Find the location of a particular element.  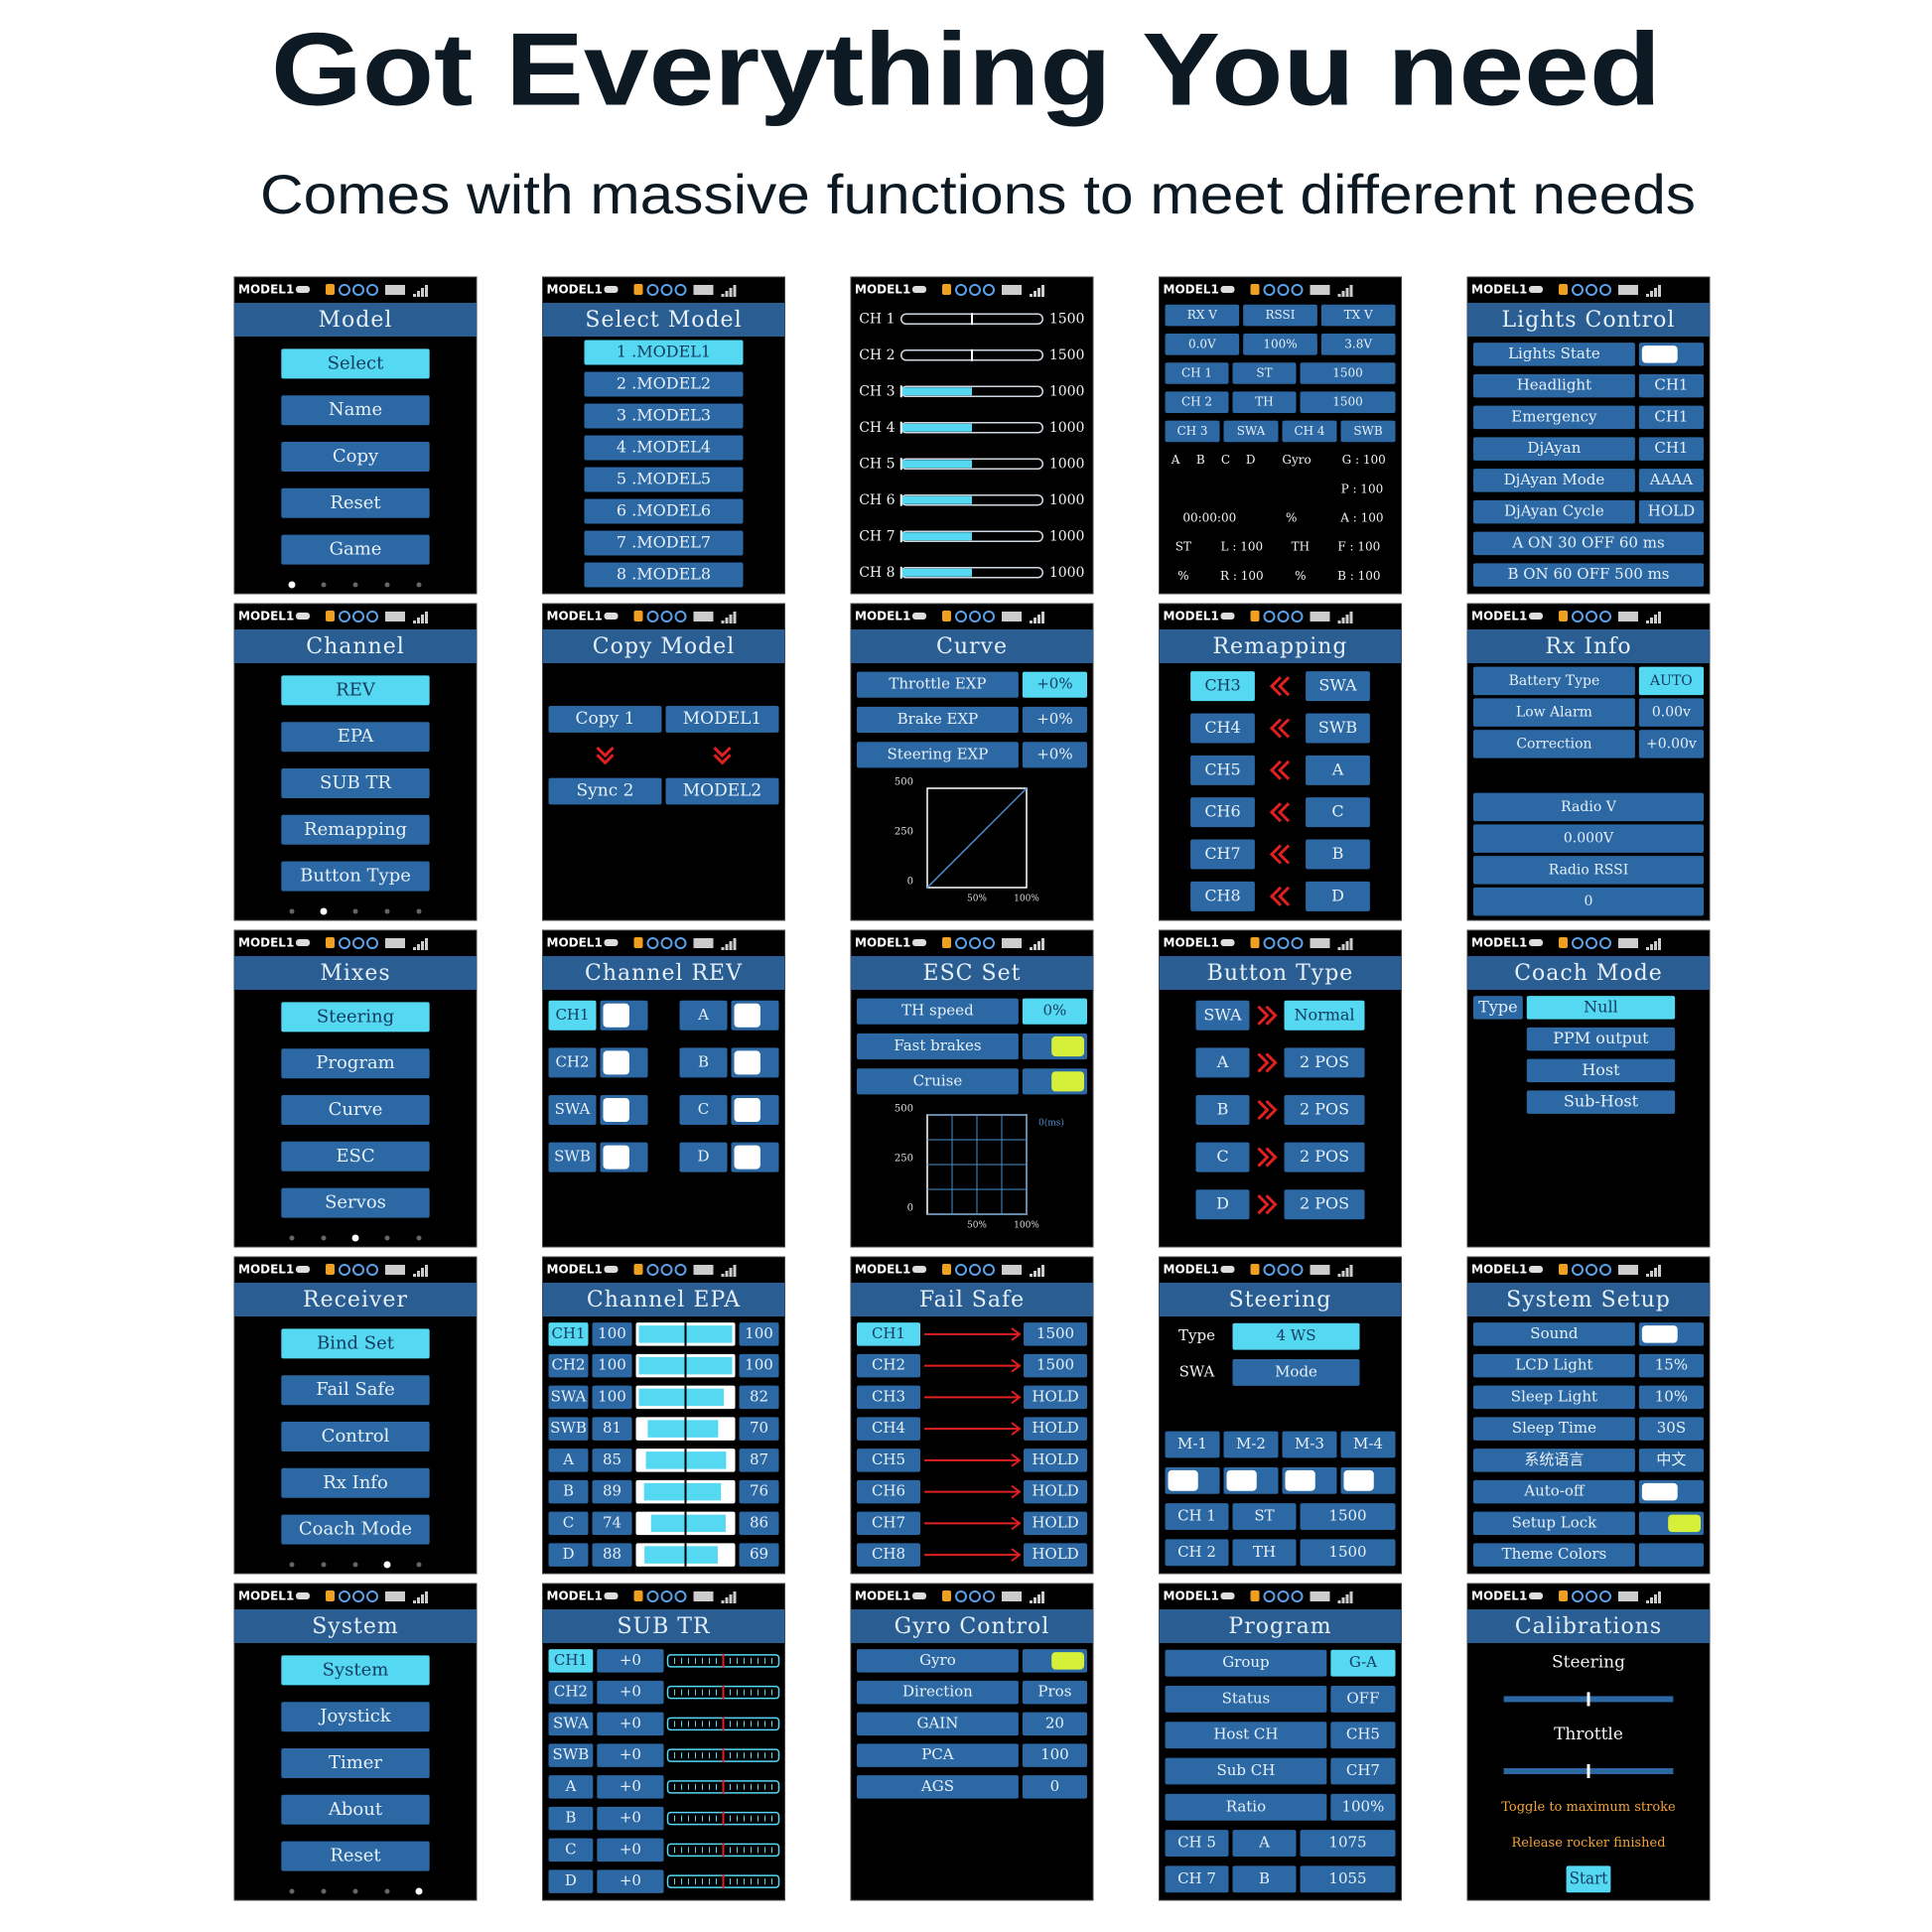

item-label: TX V is located at coordinates (1358, 315).